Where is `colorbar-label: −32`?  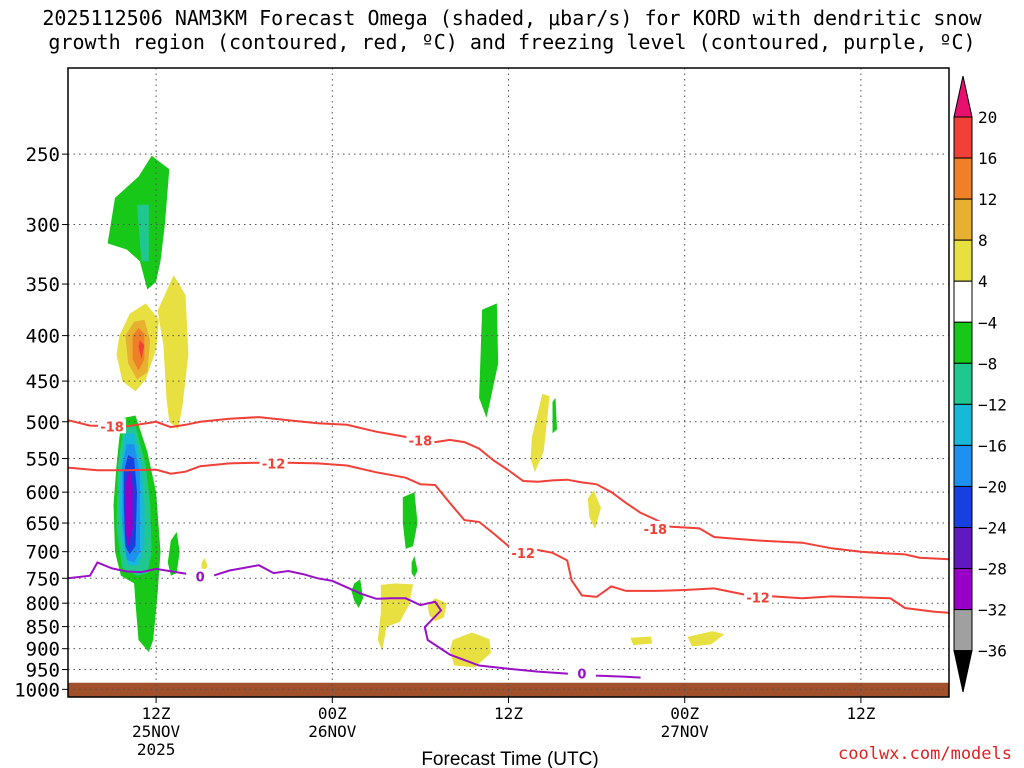 colorbar-label: −32 is located at coordinates (992, 610).